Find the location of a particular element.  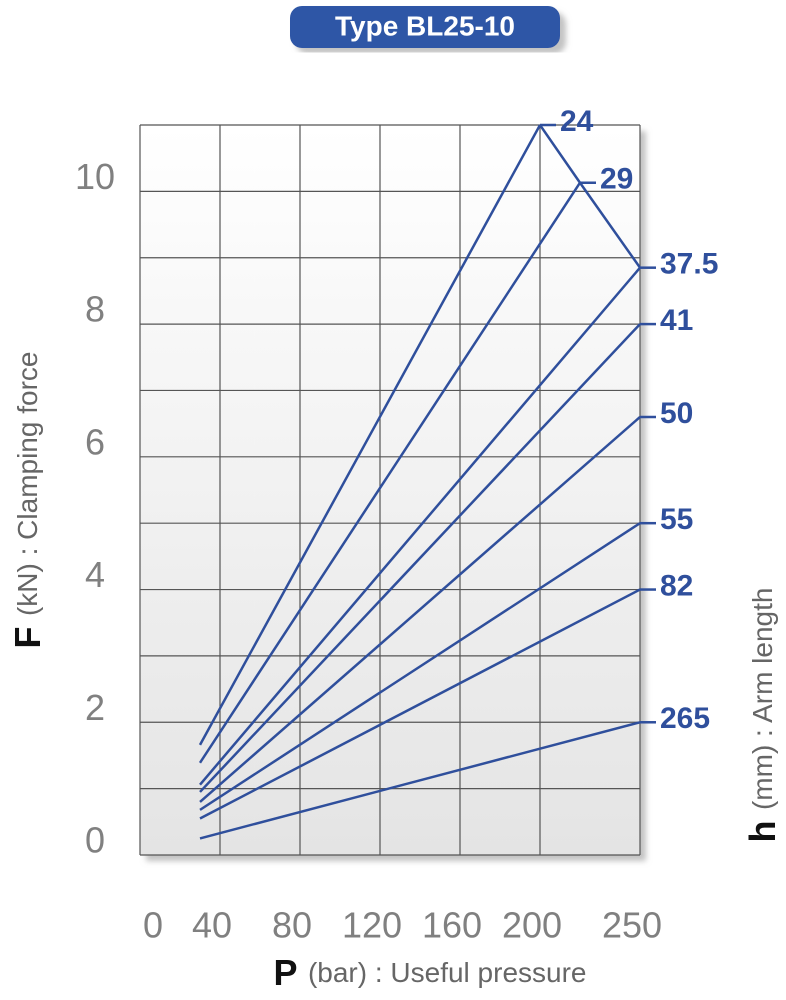

legend-label: 24 is located at coordinates (577, 121).